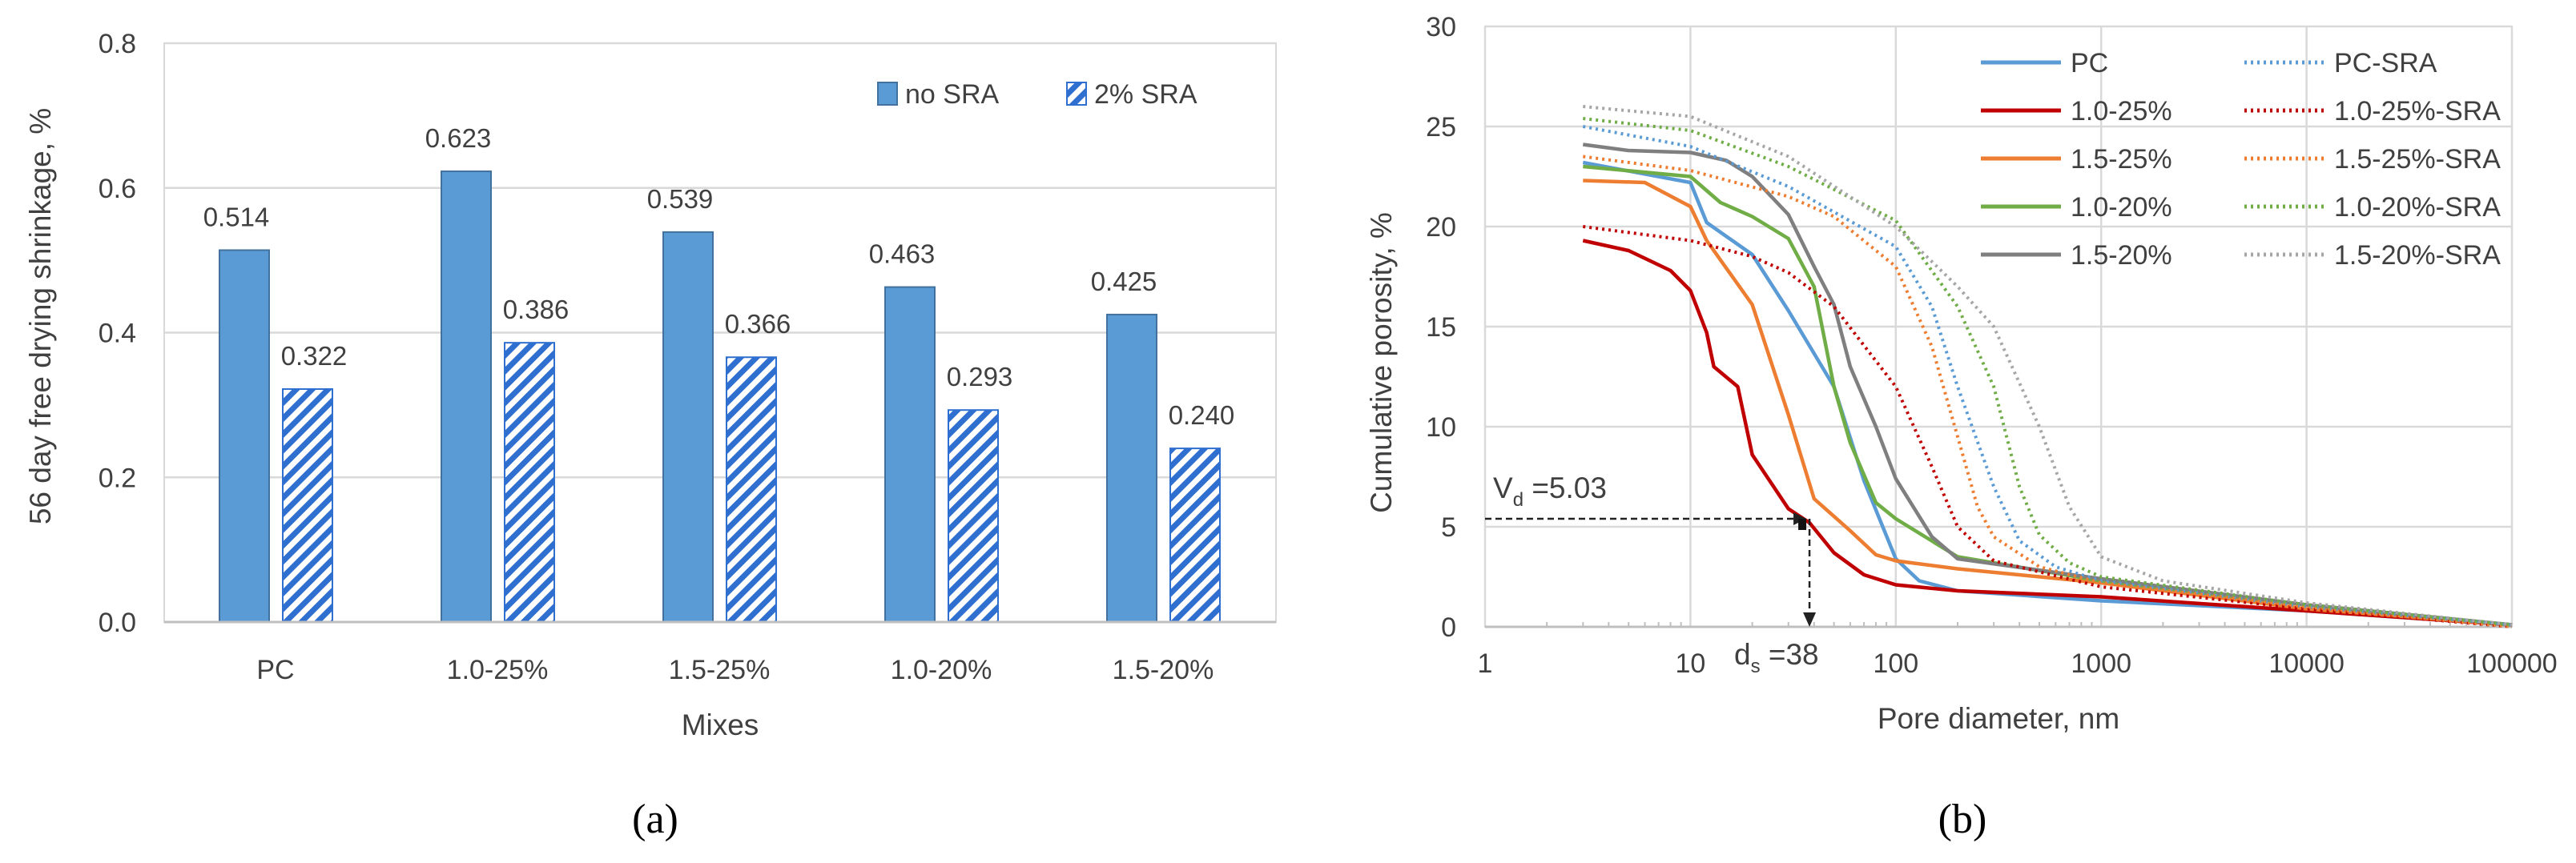 This screenshot has width=2576, height=863. I want to click on x-tick-label: 1000, so click(2101, 663).